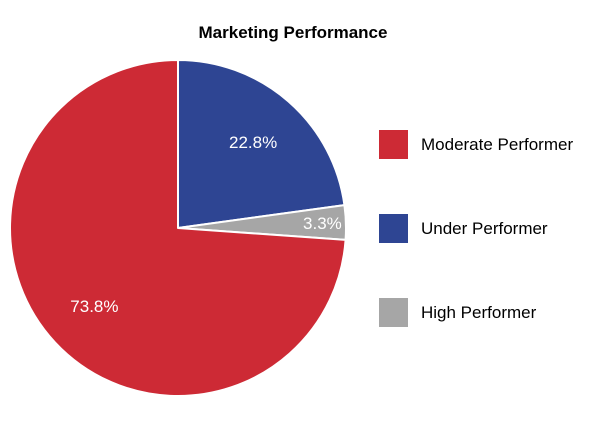  Describe the element at coordinates (393, 312) in the screenshot. I see `legend-swatch-high-performer` at that location.